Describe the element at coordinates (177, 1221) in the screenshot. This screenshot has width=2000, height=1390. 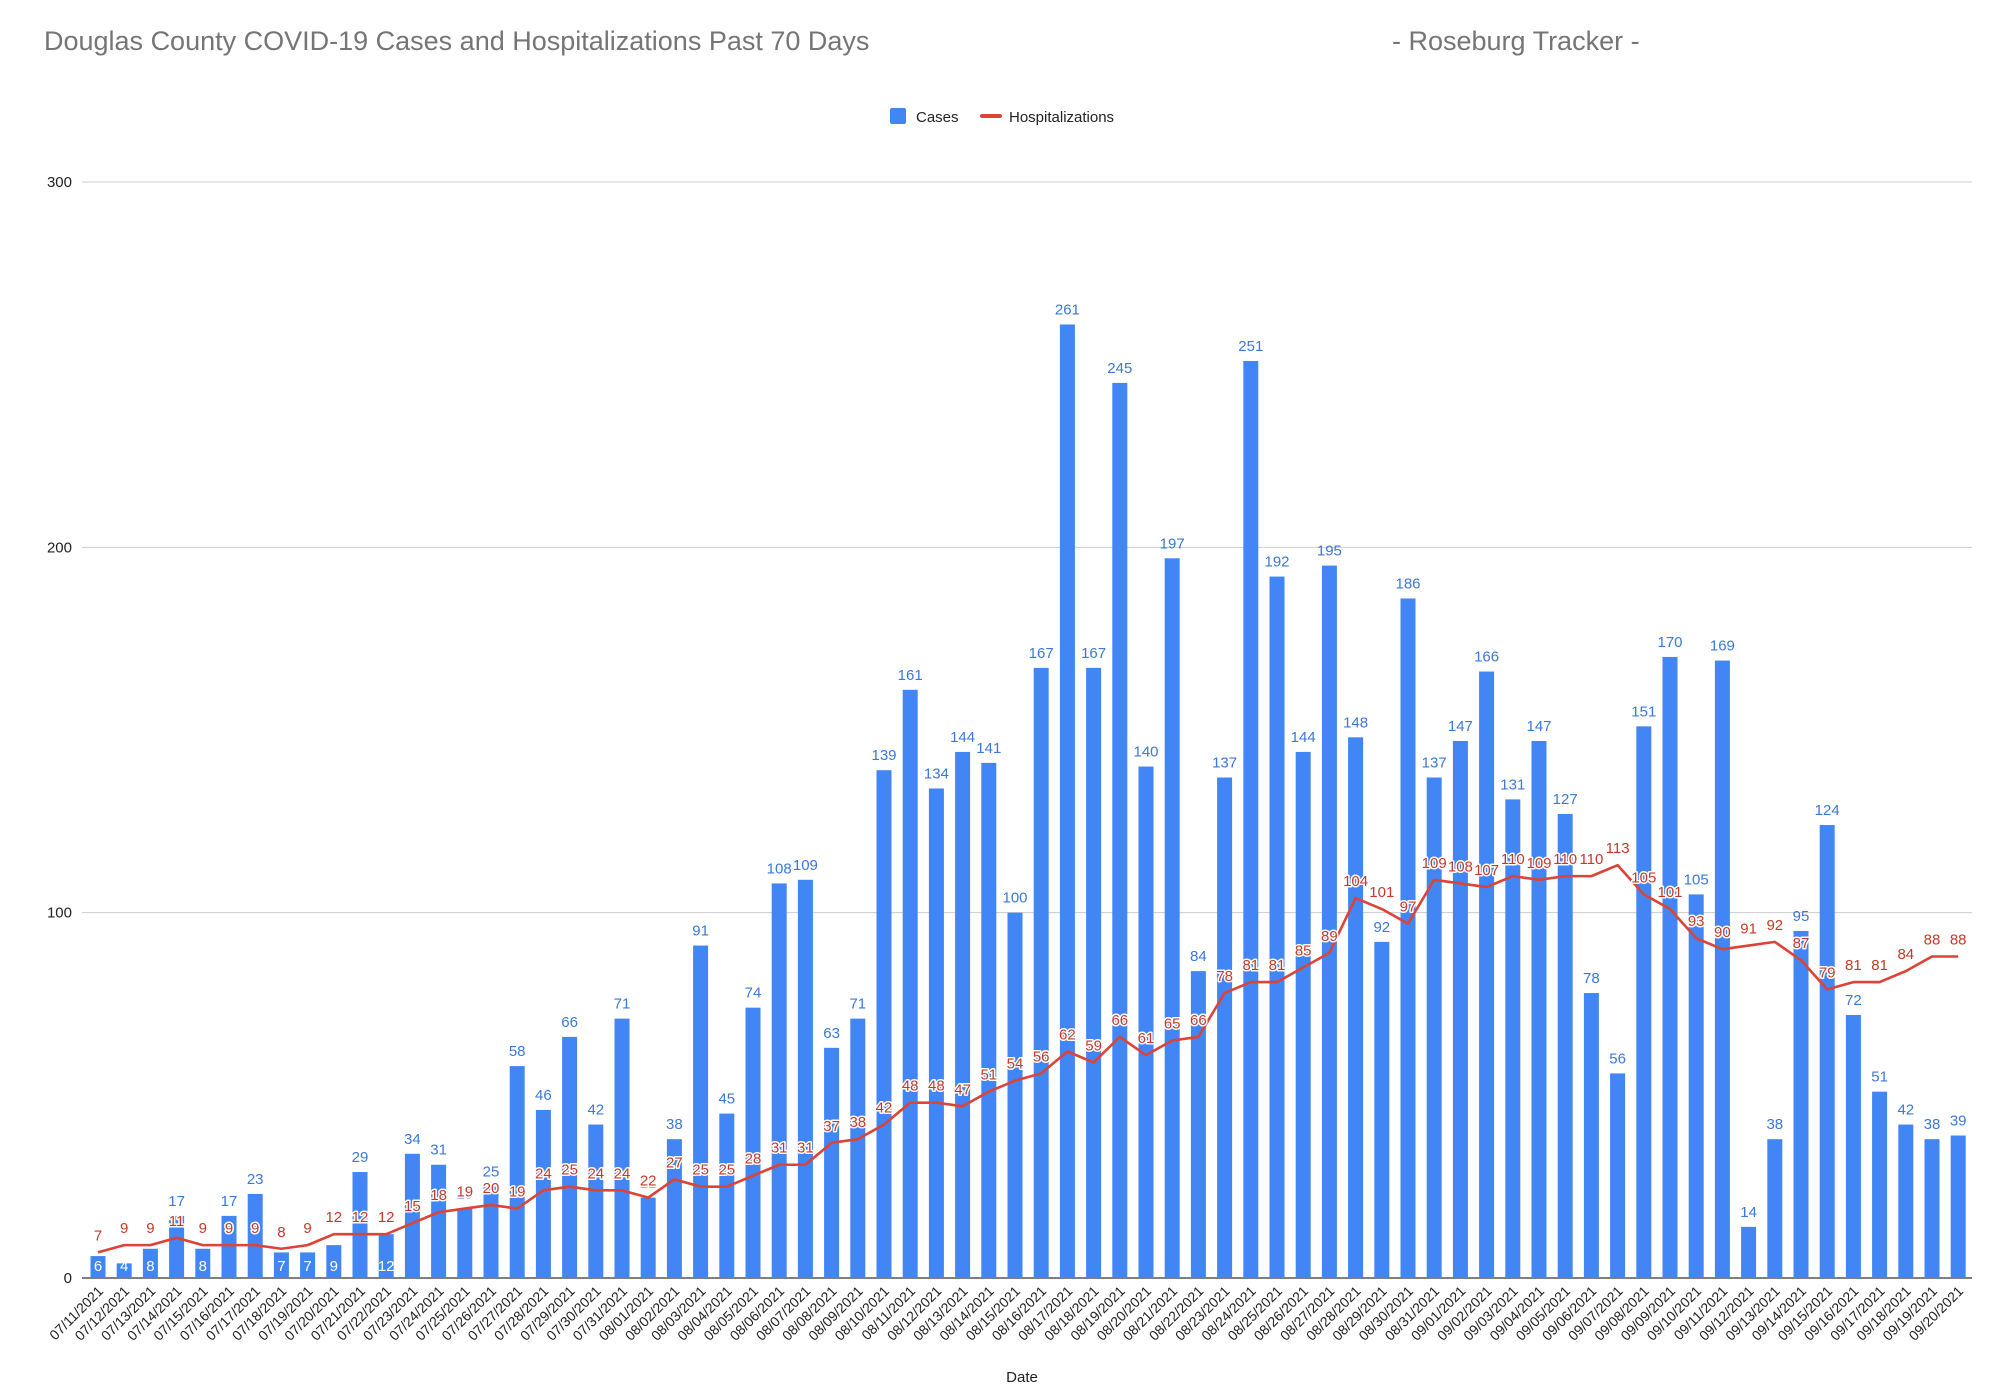
I see `hospitalizations-data-label: 11` at that location.